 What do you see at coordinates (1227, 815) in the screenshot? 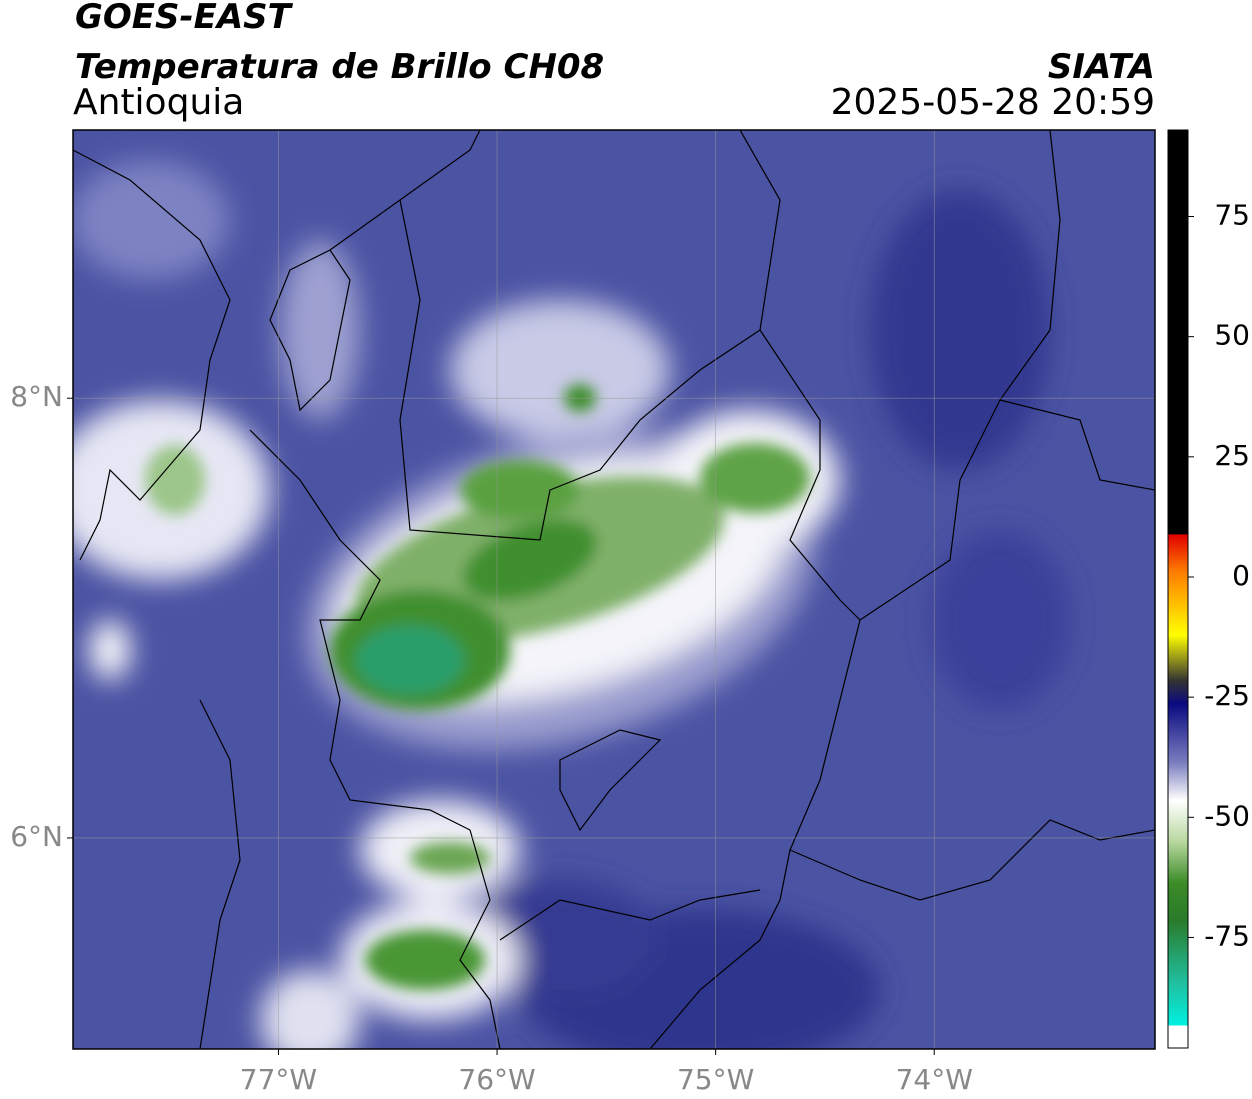
I see `colorbar-tick-label: -50` at bounding box center [1227, 815].